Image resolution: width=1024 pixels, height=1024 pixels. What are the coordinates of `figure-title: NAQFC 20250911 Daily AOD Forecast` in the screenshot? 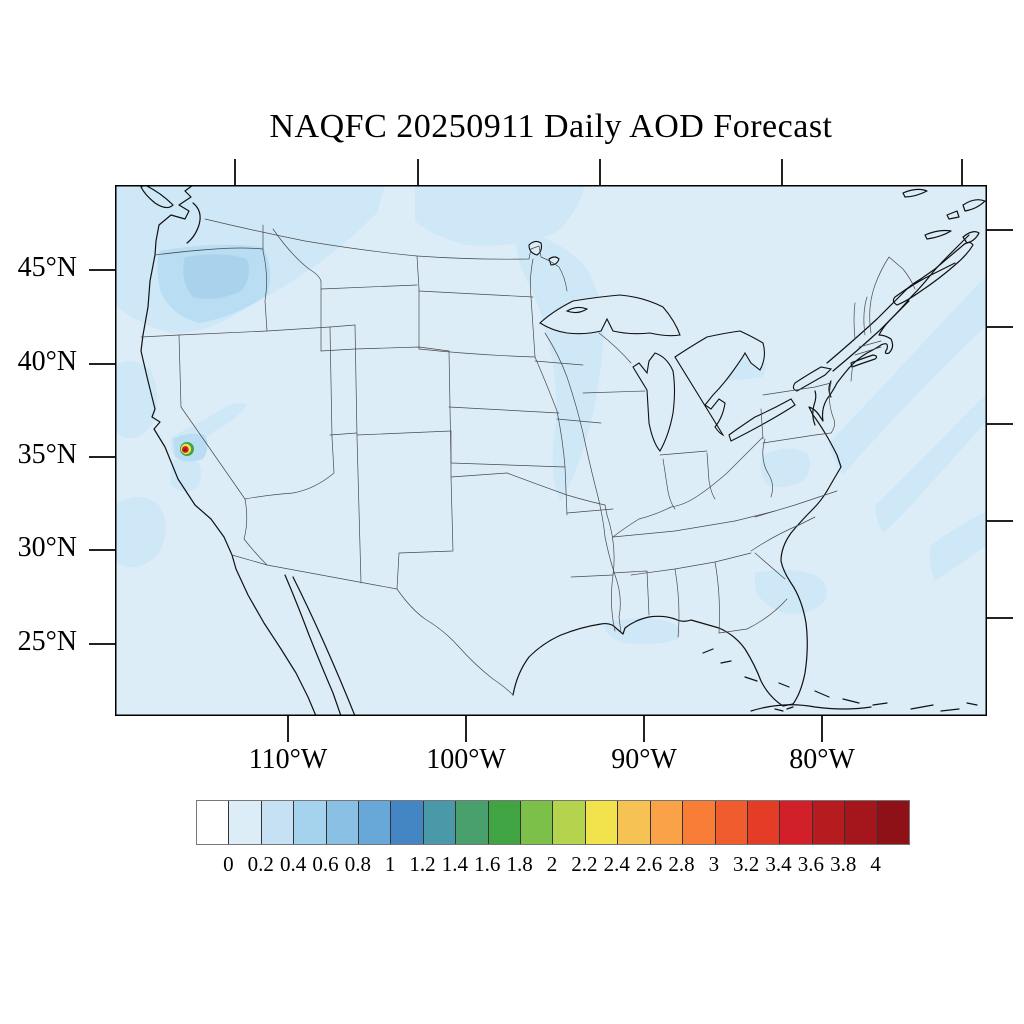 It's located at (551, 126).